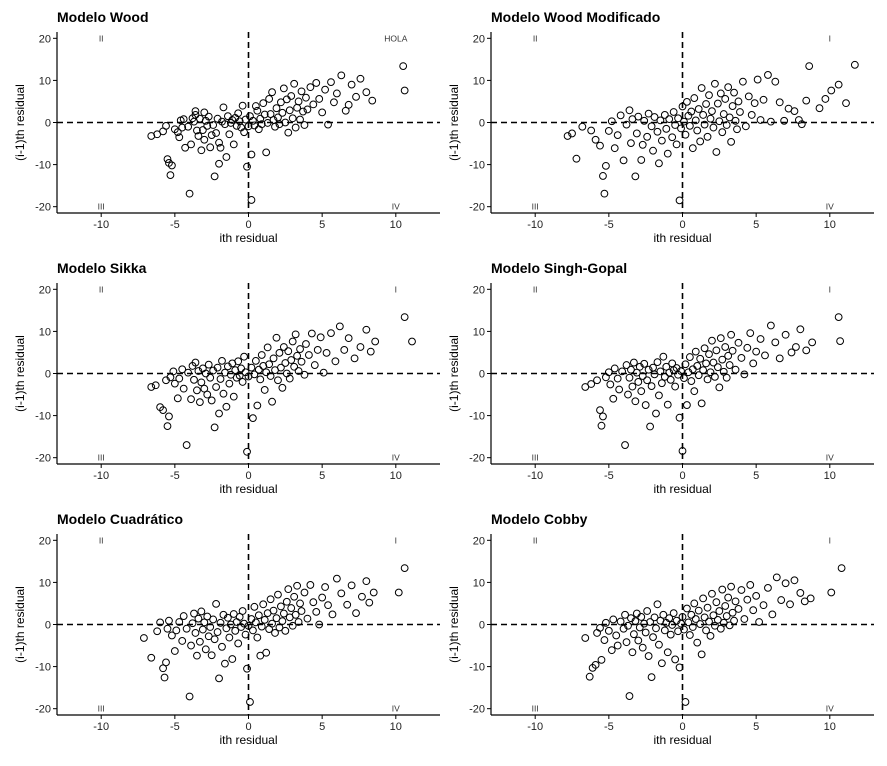 The image size is (887, 766). Describe the element at coordinates (248, 727) in the screenshot. I see `x-tick-label: 0` at that location.